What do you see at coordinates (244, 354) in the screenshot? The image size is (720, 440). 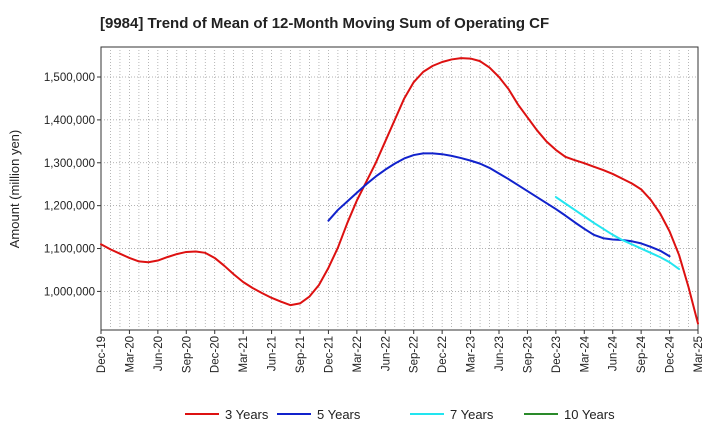 I see `x-tick-label: Mar-21` at bounding box center [244, 354].